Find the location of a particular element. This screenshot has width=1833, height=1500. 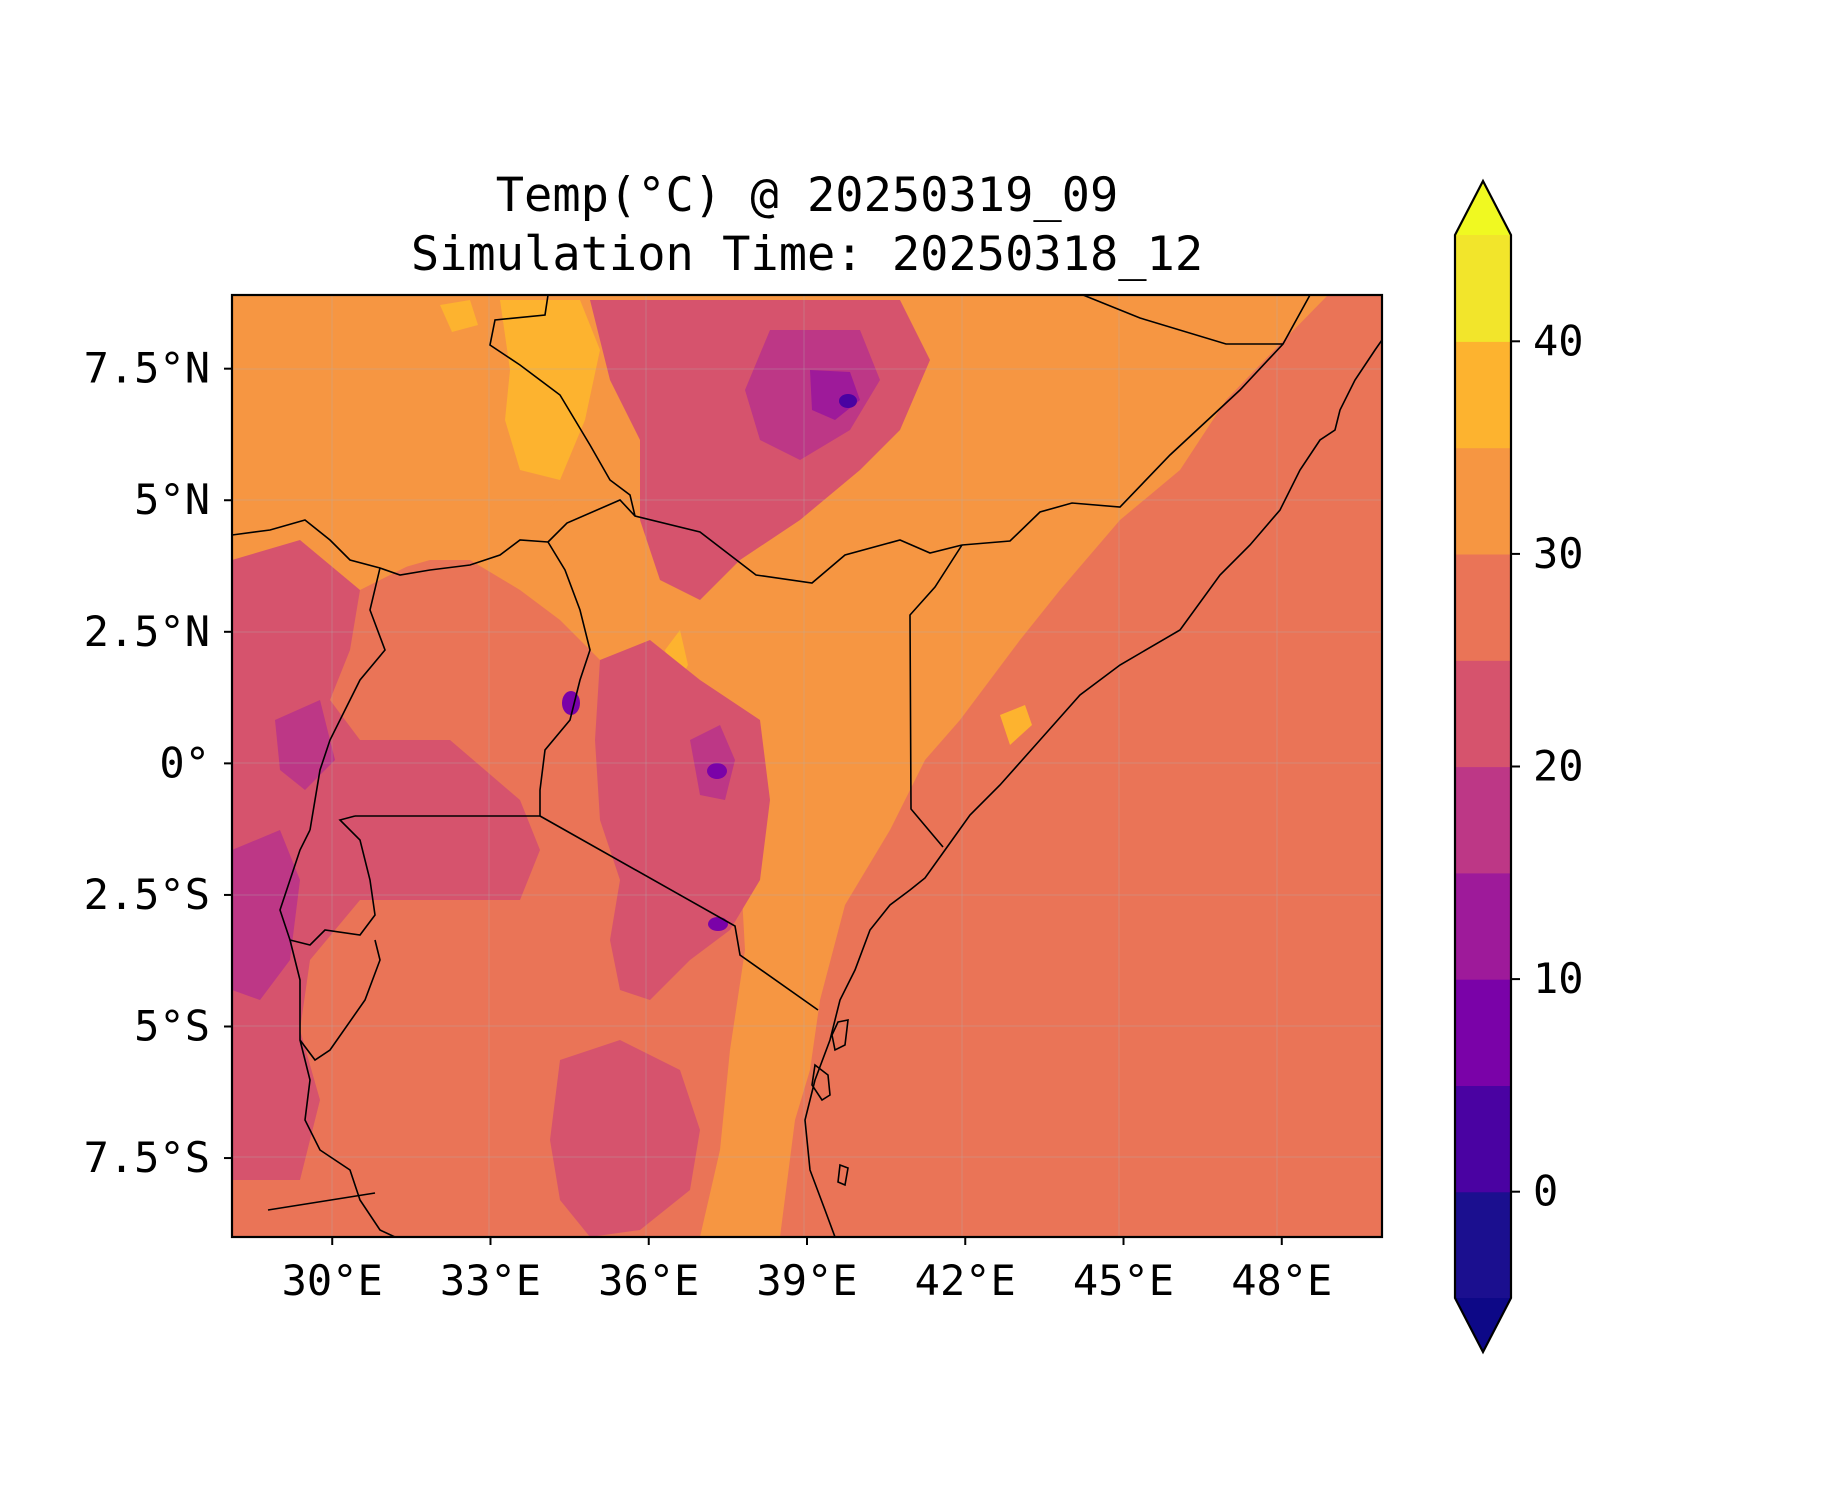

hot-pocket-somalia is located at coordinates (1016, 725).